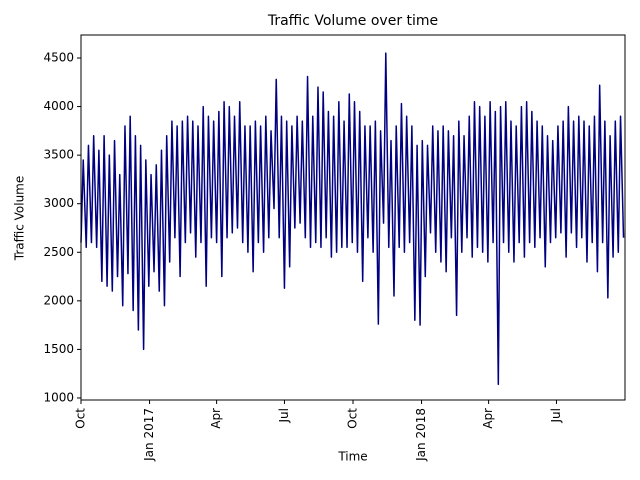 Image resolution: width=640 pixels, height=480 pixels. Describe the element at coordinates (58, 300) in the screenshot. I see `y-tick-label: 2000` at that location.